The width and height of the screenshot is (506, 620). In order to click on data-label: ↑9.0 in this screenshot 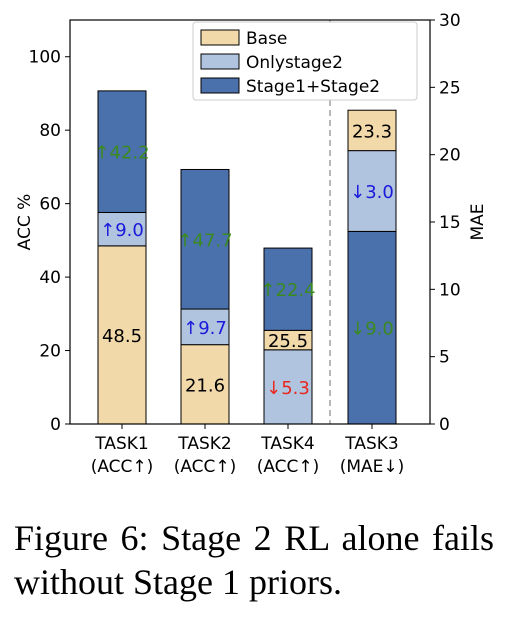, I will do `click(122, 230)`.